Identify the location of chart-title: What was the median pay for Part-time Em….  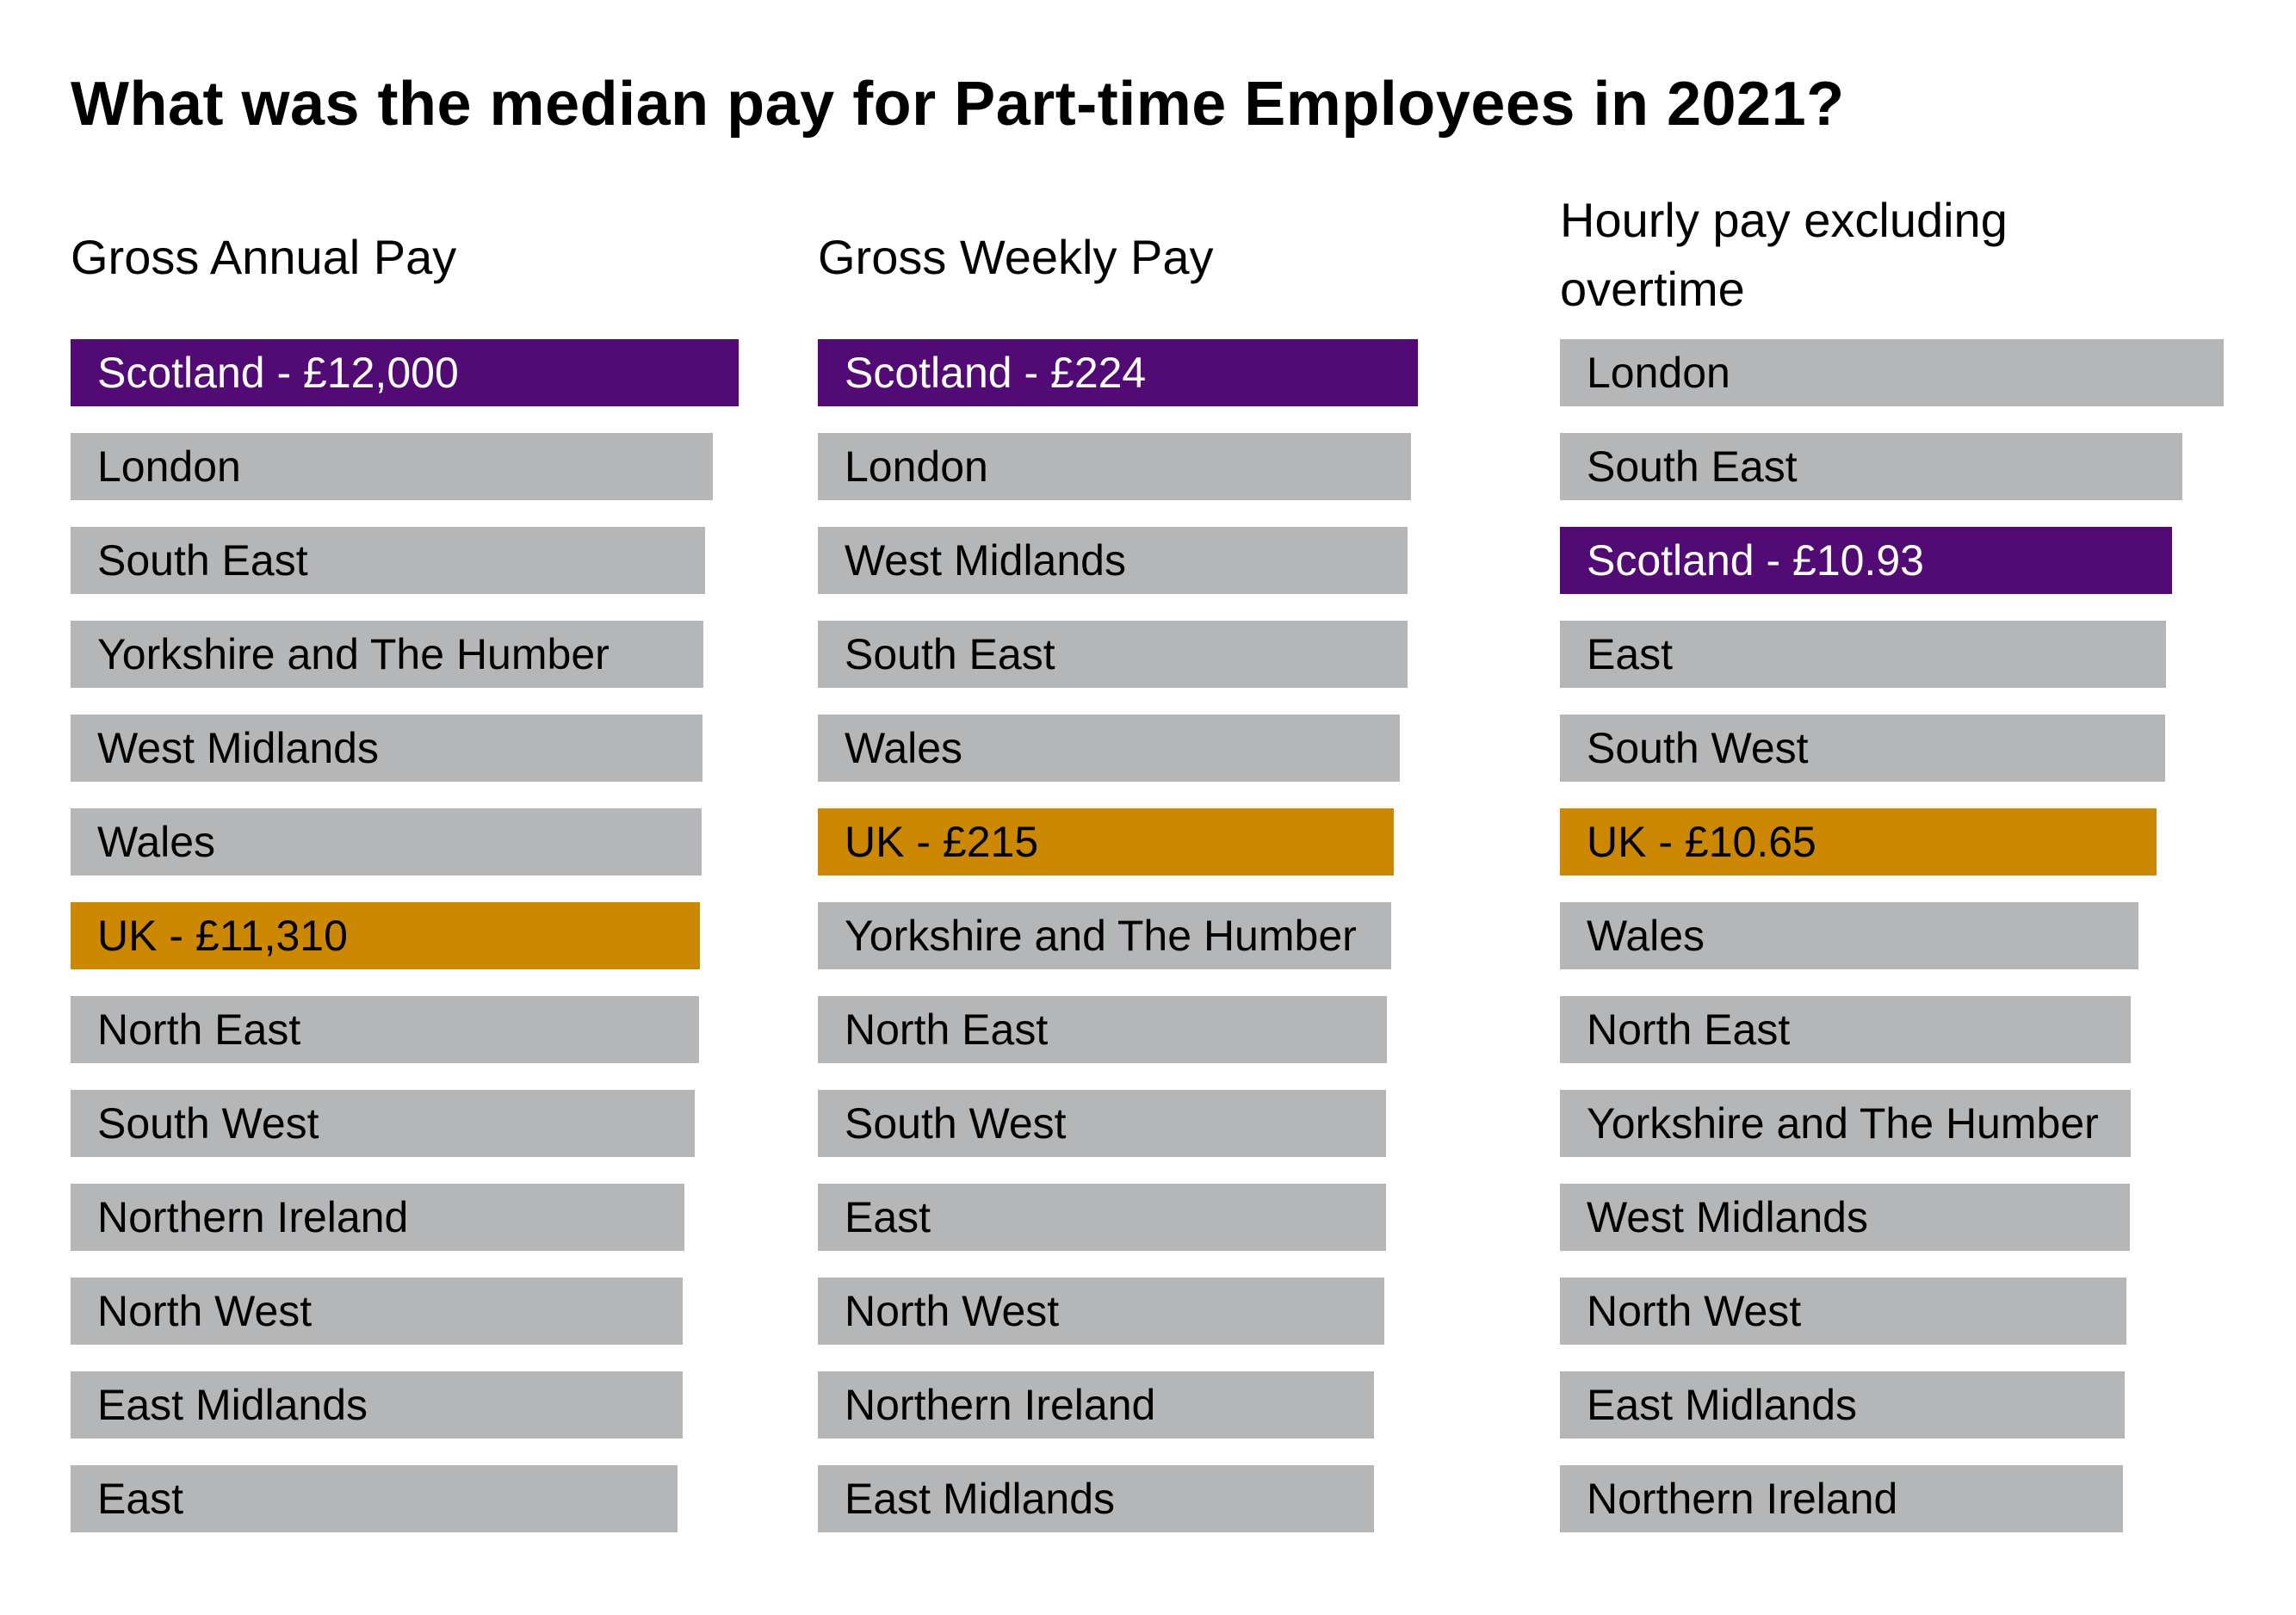
(958, 104).